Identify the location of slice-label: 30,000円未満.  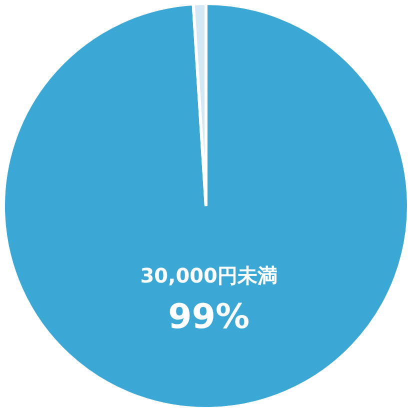
(209, 275).